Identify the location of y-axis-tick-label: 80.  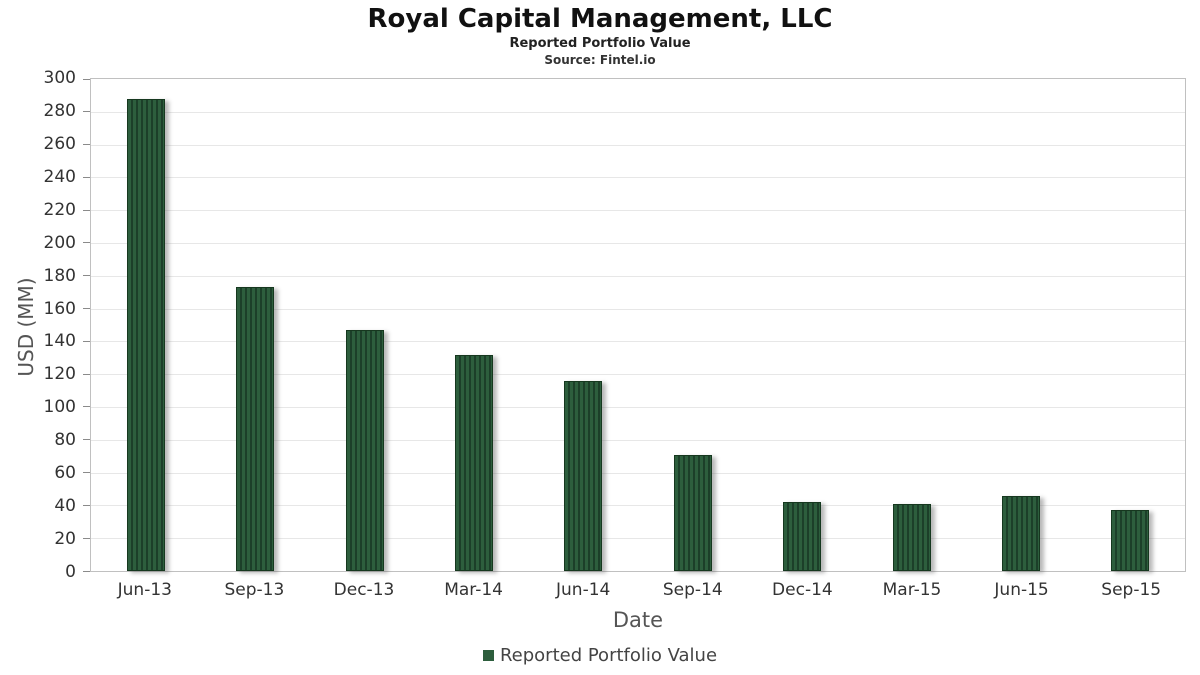
(65, 440).